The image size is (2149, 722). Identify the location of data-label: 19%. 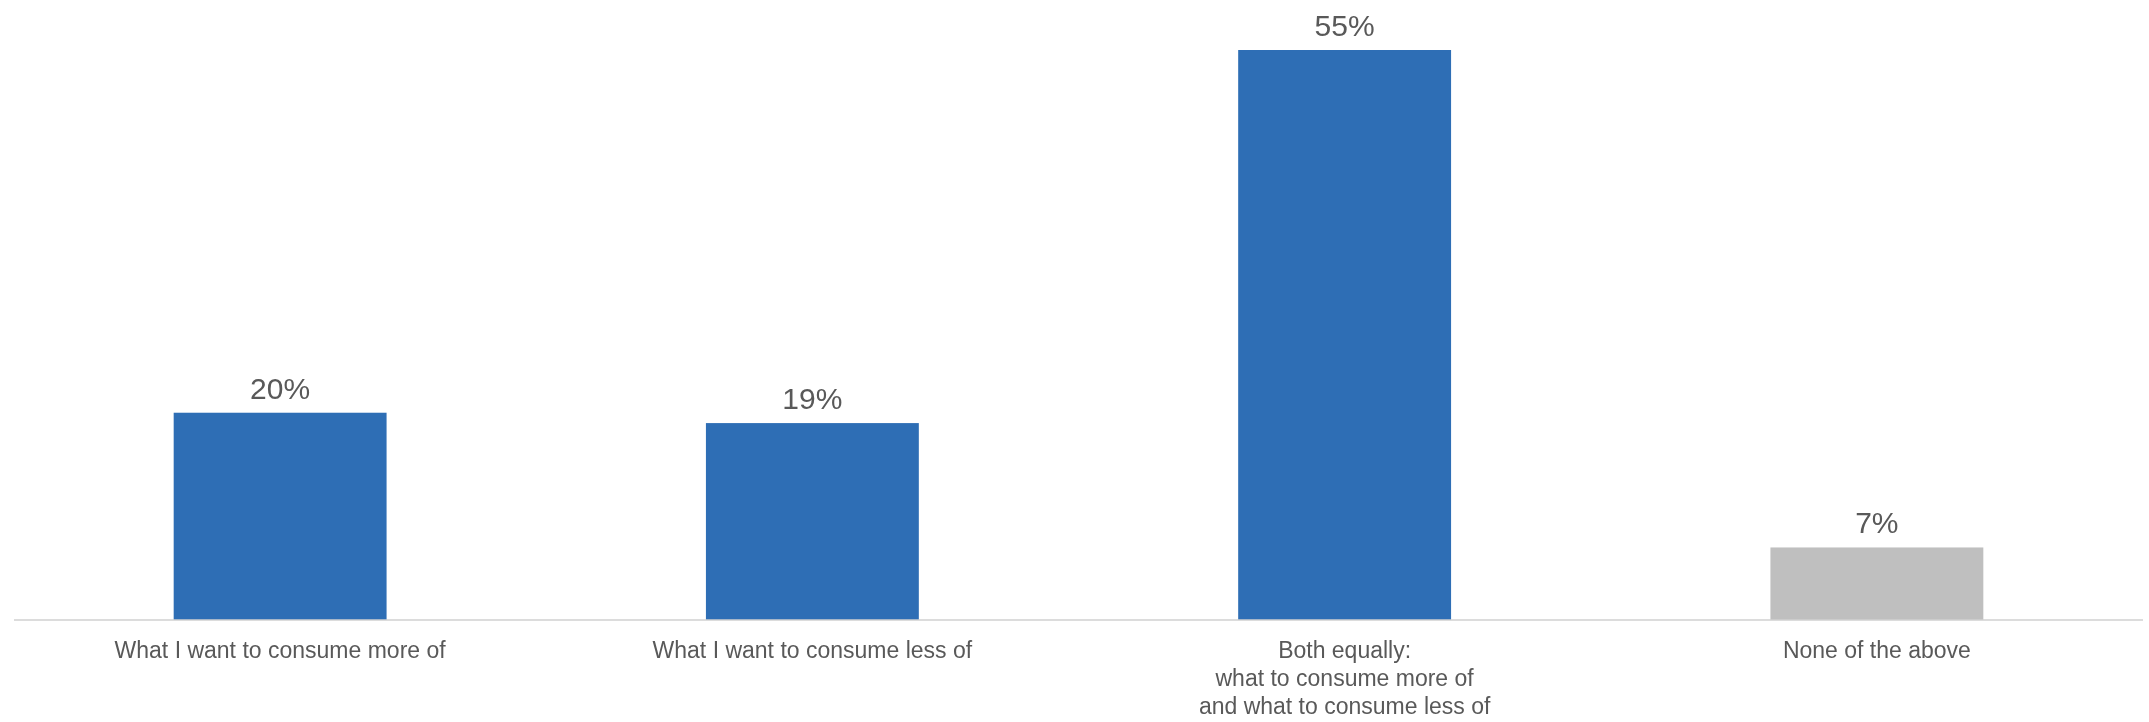
(812, 399).